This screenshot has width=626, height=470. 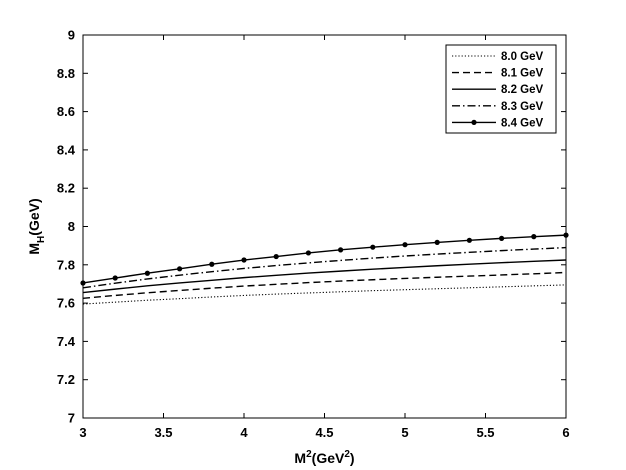 I want to click on y-tick-label-9: 8.8, so click(x=66, y=73).